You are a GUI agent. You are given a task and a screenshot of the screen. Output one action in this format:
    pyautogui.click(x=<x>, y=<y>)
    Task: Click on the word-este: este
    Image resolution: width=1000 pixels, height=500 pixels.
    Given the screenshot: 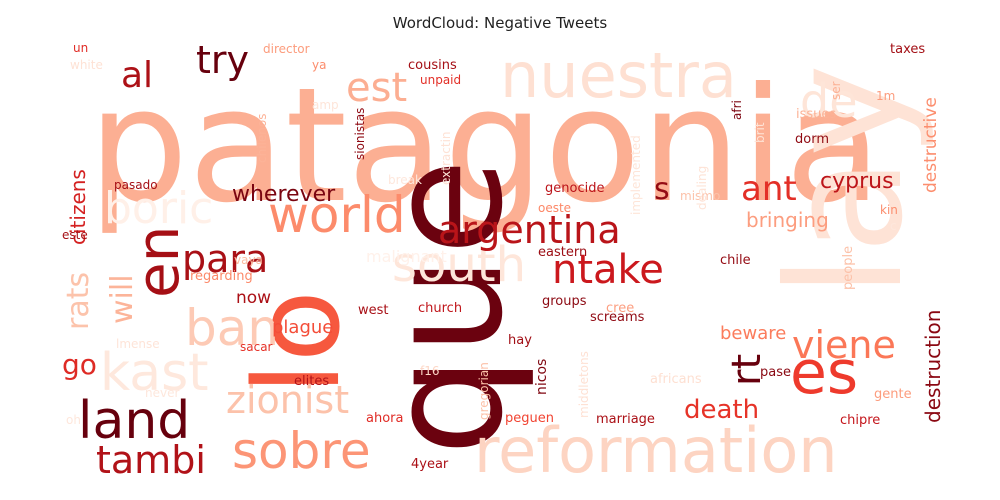 What is the action you would take?
    pyautogui.click(x=75, y=235)
    